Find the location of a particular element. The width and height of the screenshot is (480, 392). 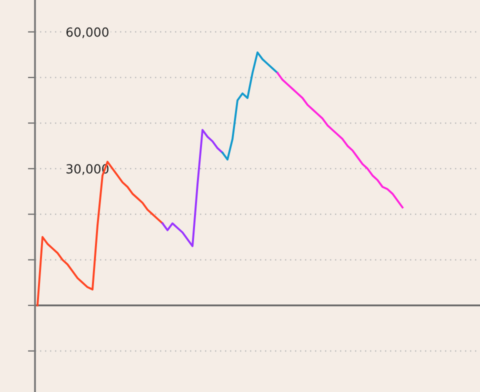

y-tick-label: 60,000 is located at coordinates (87, 32).